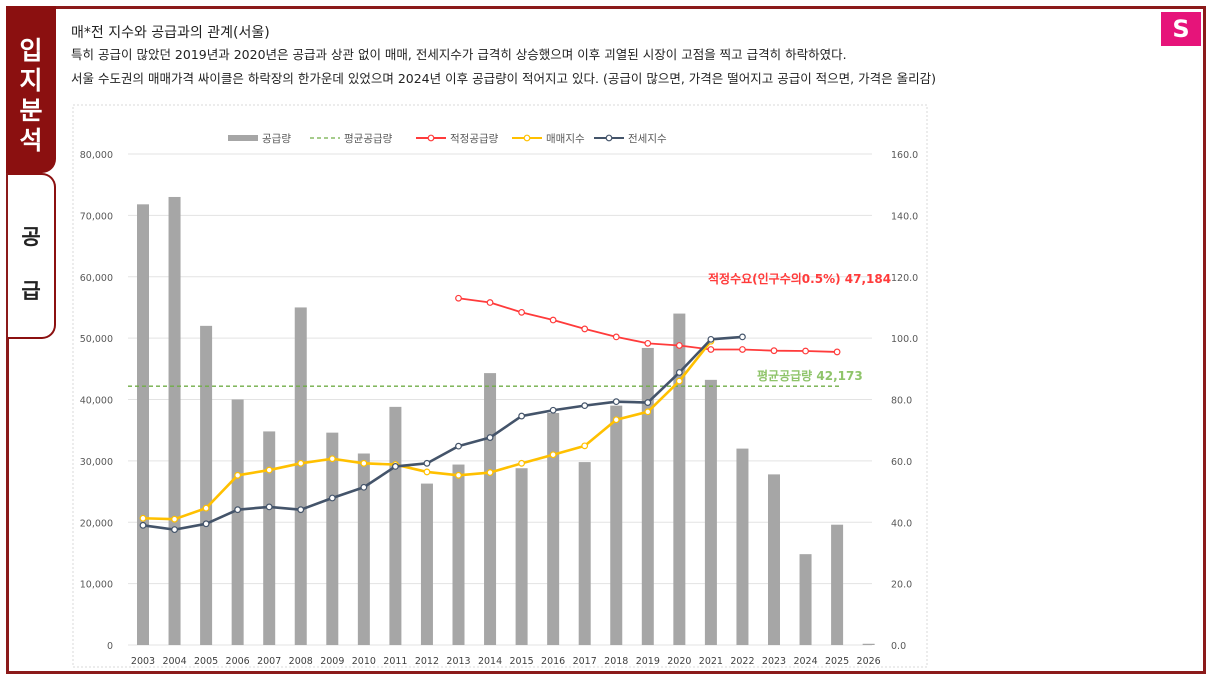  Describe the element at coordinates (565, 139) in the screenshot. I see `legend-label: 매매지수` at that location.